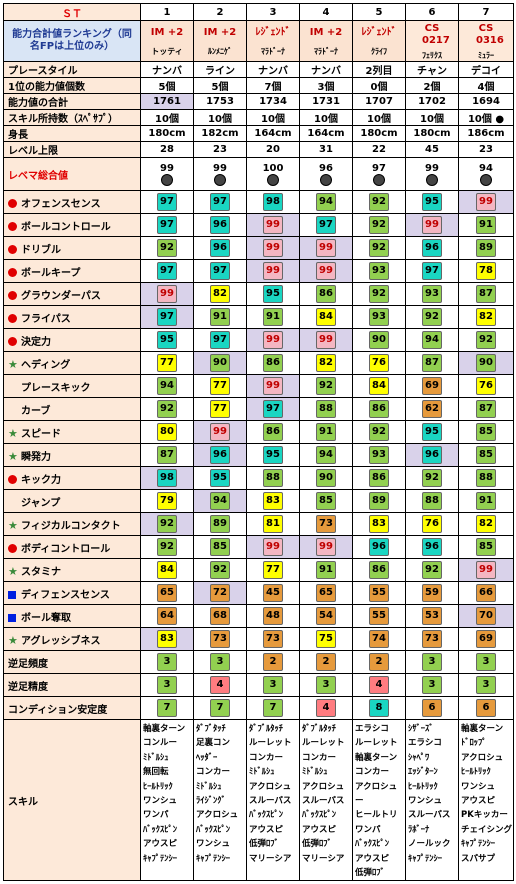 The width and height of the screenshot is (516, 884). I want to click on star-icon: ★, so click(13, 640).